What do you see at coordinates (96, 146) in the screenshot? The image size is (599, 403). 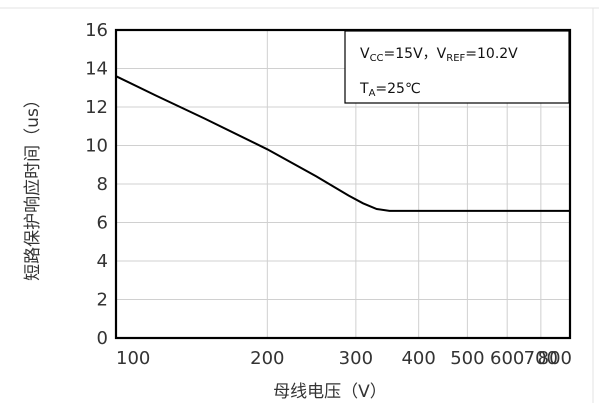 I see `y-tick-10: 10` at bounding box center [96, 146].